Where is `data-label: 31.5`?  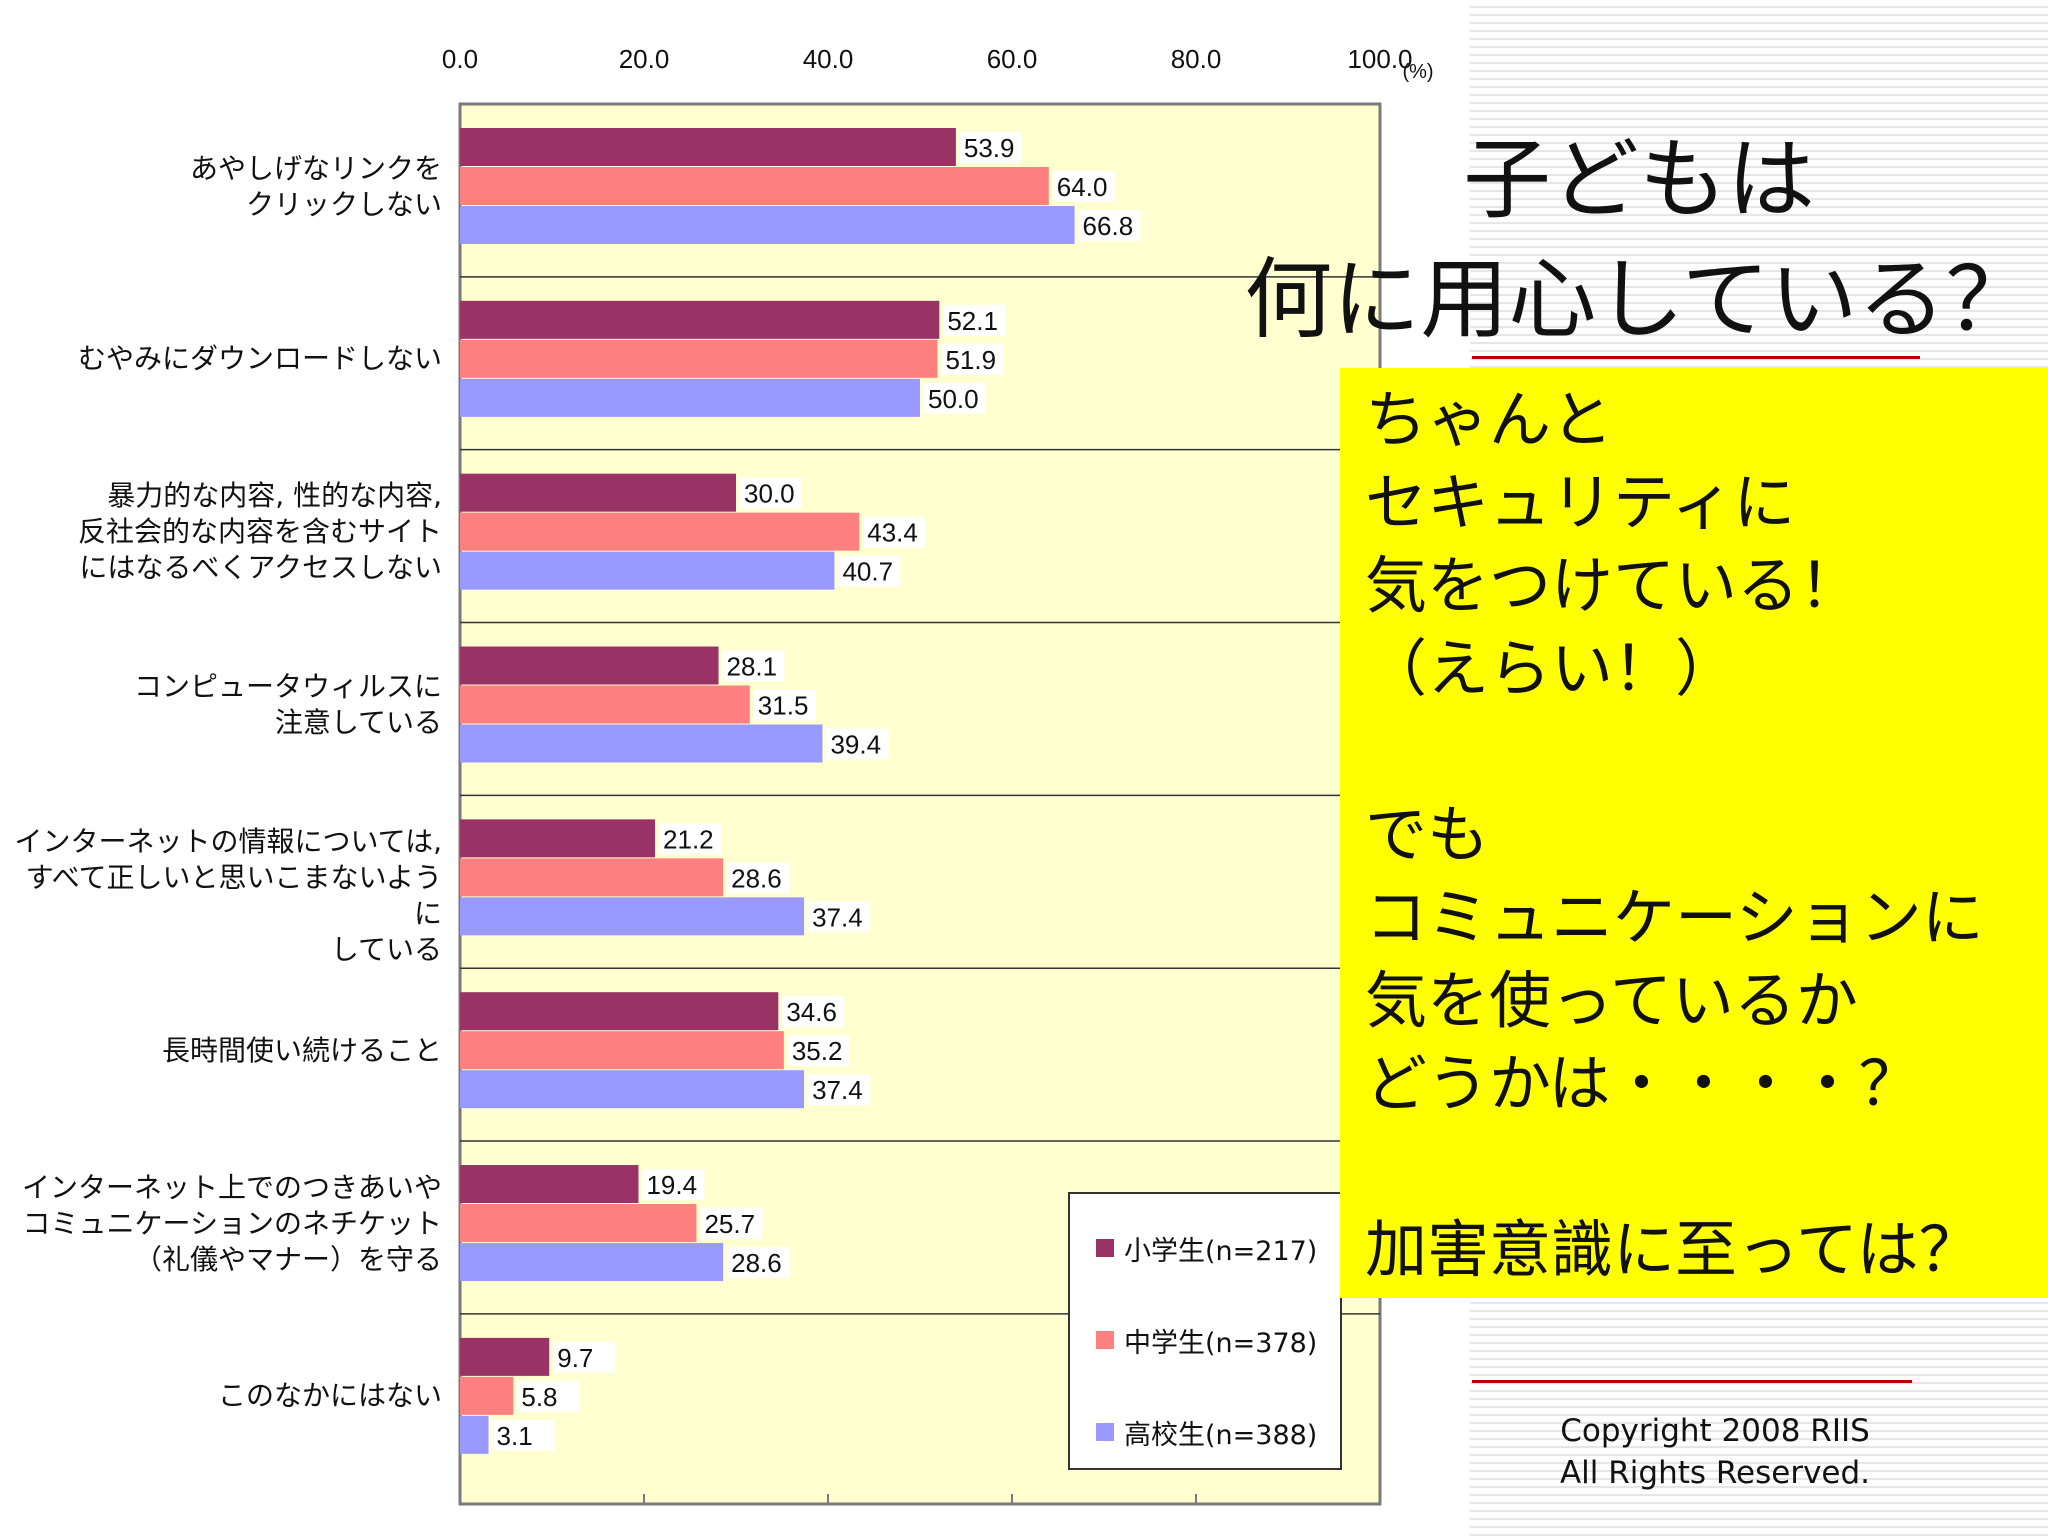
data-label: 31.5 is located at coordinates (783, 706).